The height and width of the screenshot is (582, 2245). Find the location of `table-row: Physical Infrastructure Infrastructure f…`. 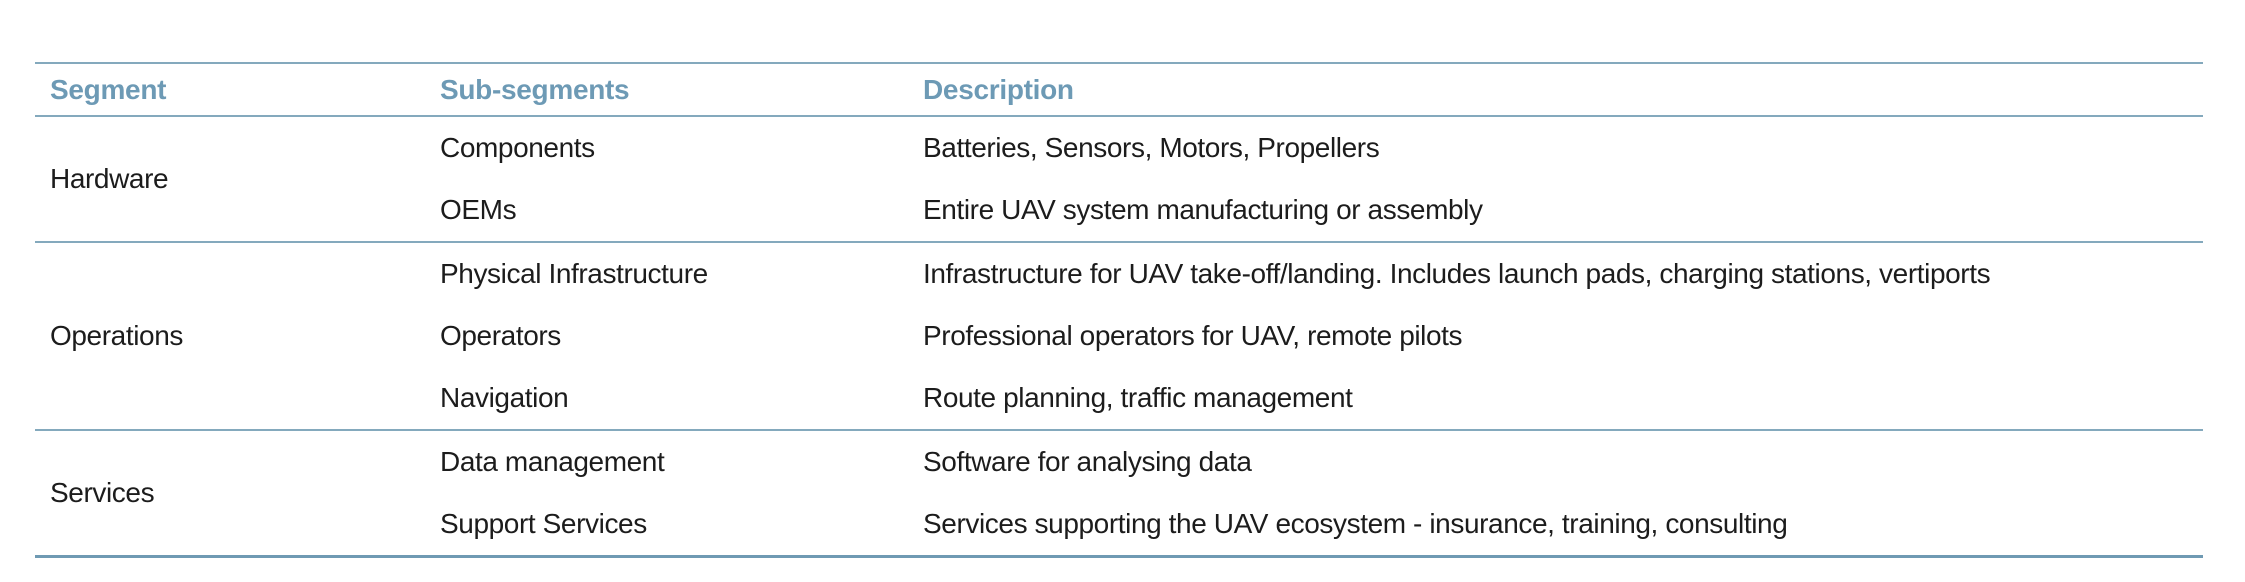

table-row: Physical Infrastructure Infrastructure f… is located at coordinates (1321, 274).